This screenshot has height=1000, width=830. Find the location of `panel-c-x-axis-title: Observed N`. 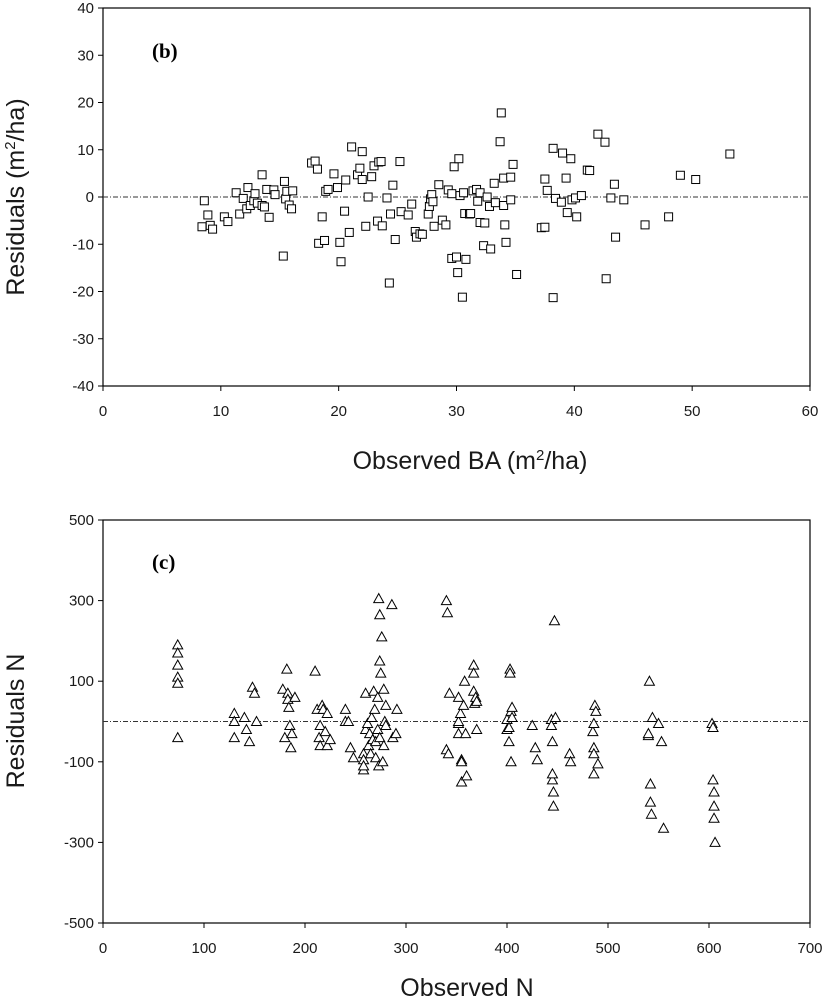

panel-c-x-axis-title: Observed N is located at coordinates (466, 987).